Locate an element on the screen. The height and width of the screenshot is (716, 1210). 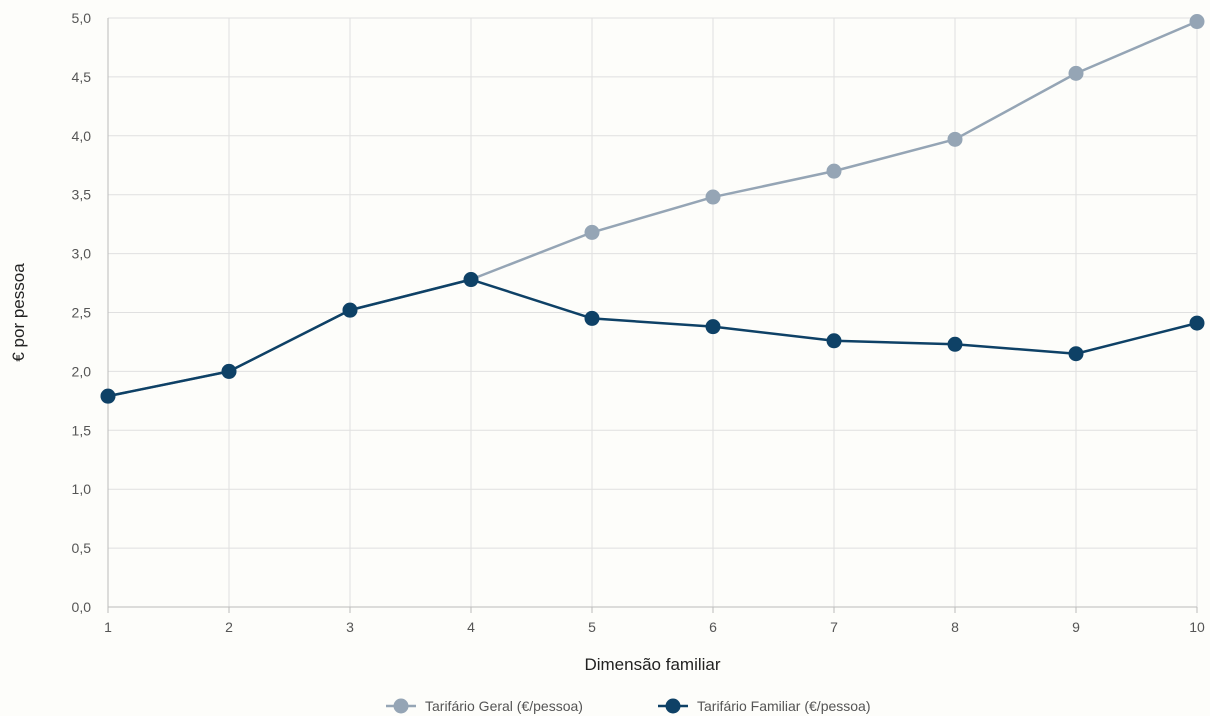
x-tick-label: 5 is located at coordinates (592, 627).